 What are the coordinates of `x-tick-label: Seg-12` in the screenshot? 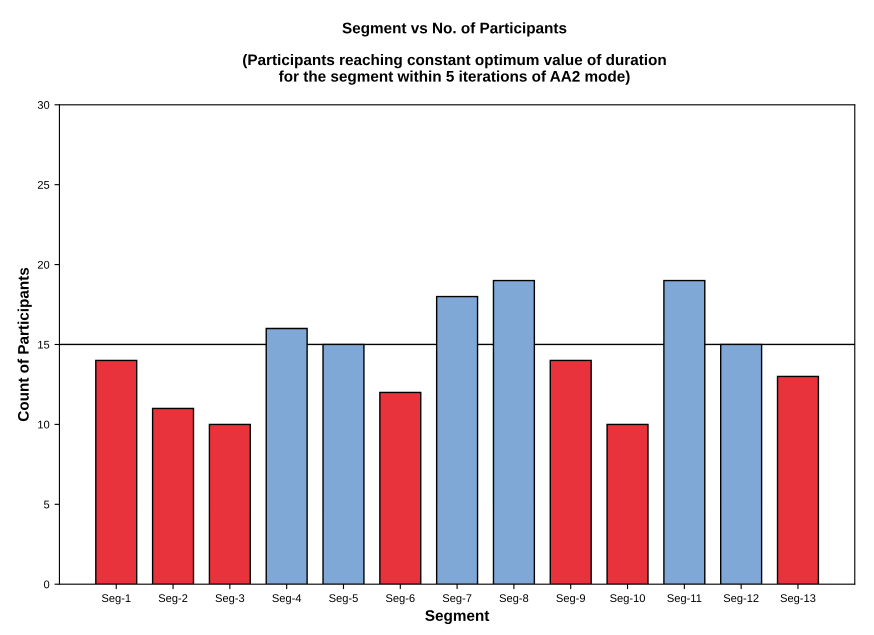 It's located at (741, 599).